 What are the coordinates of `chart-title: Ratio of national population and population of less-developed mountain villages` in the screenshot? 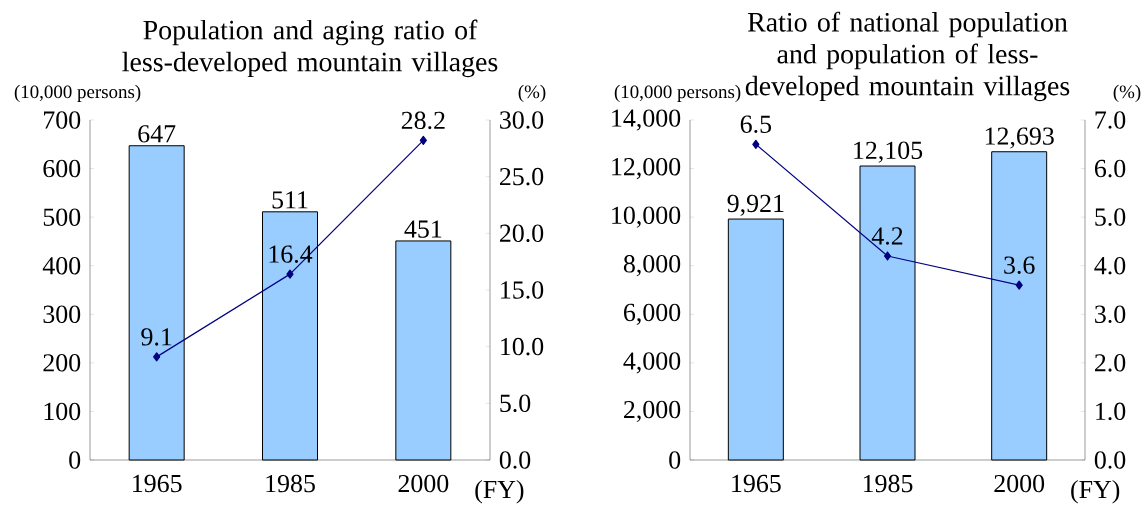 It's located at (907, 56).